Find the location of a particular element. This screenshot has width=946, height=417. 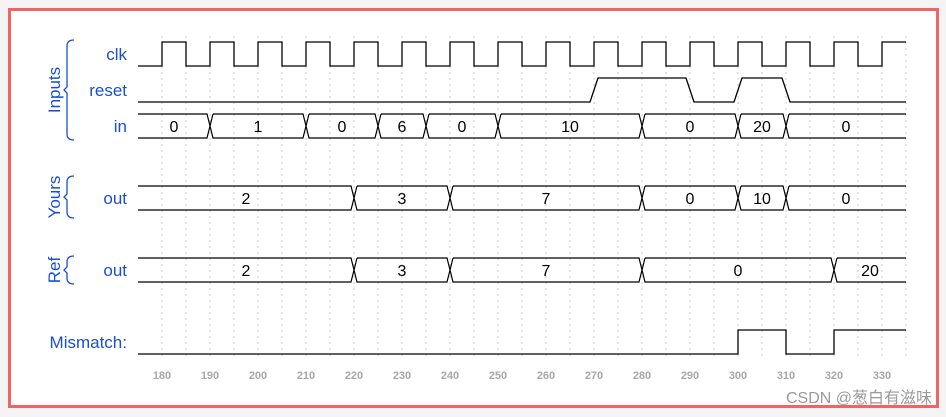

yours-out-bus-value: 3 is located at coordinates (402, 199).